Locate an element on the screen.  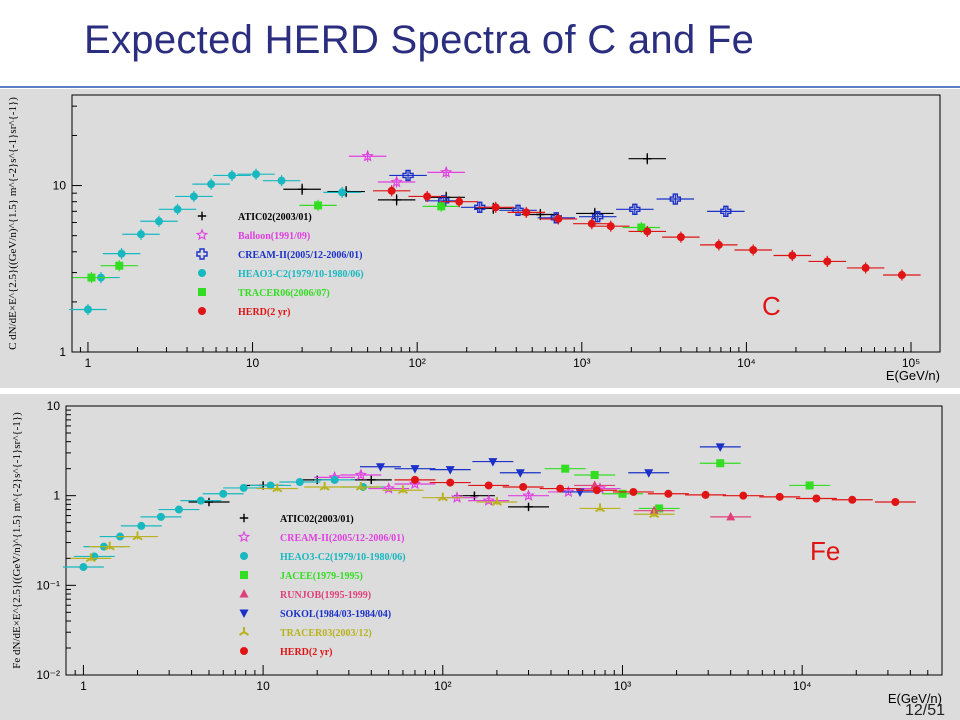
legend-label: JACEE(1979-1995) is located at coordinates (321, 576).